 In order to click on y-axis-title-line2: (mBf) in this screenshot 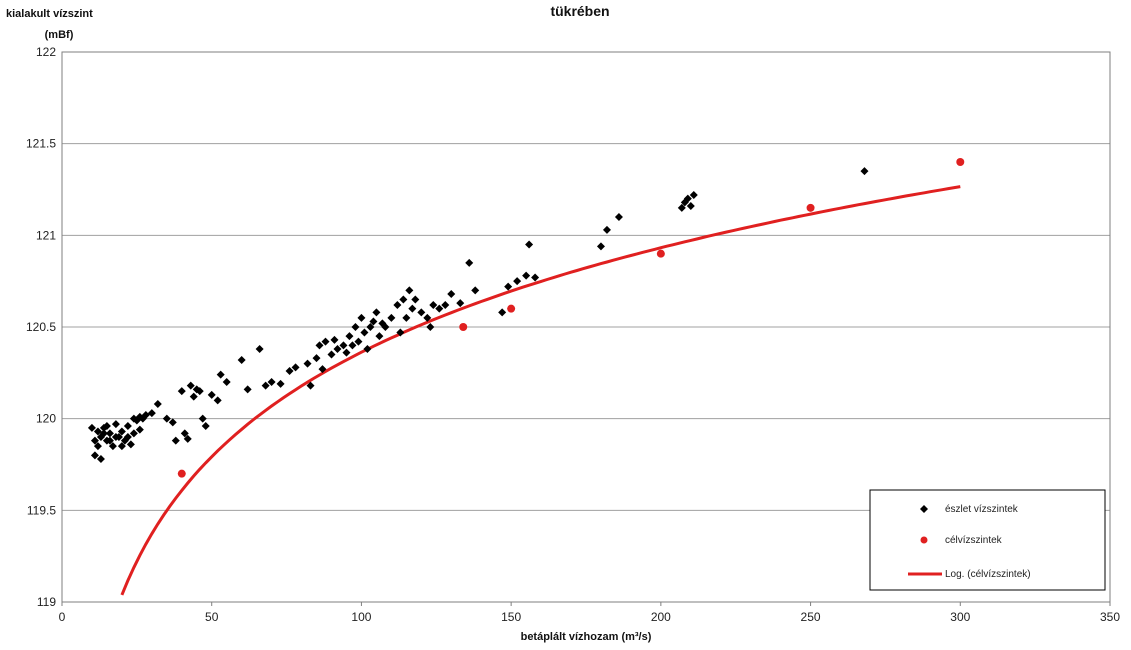, I will do `click(59, 35)`.